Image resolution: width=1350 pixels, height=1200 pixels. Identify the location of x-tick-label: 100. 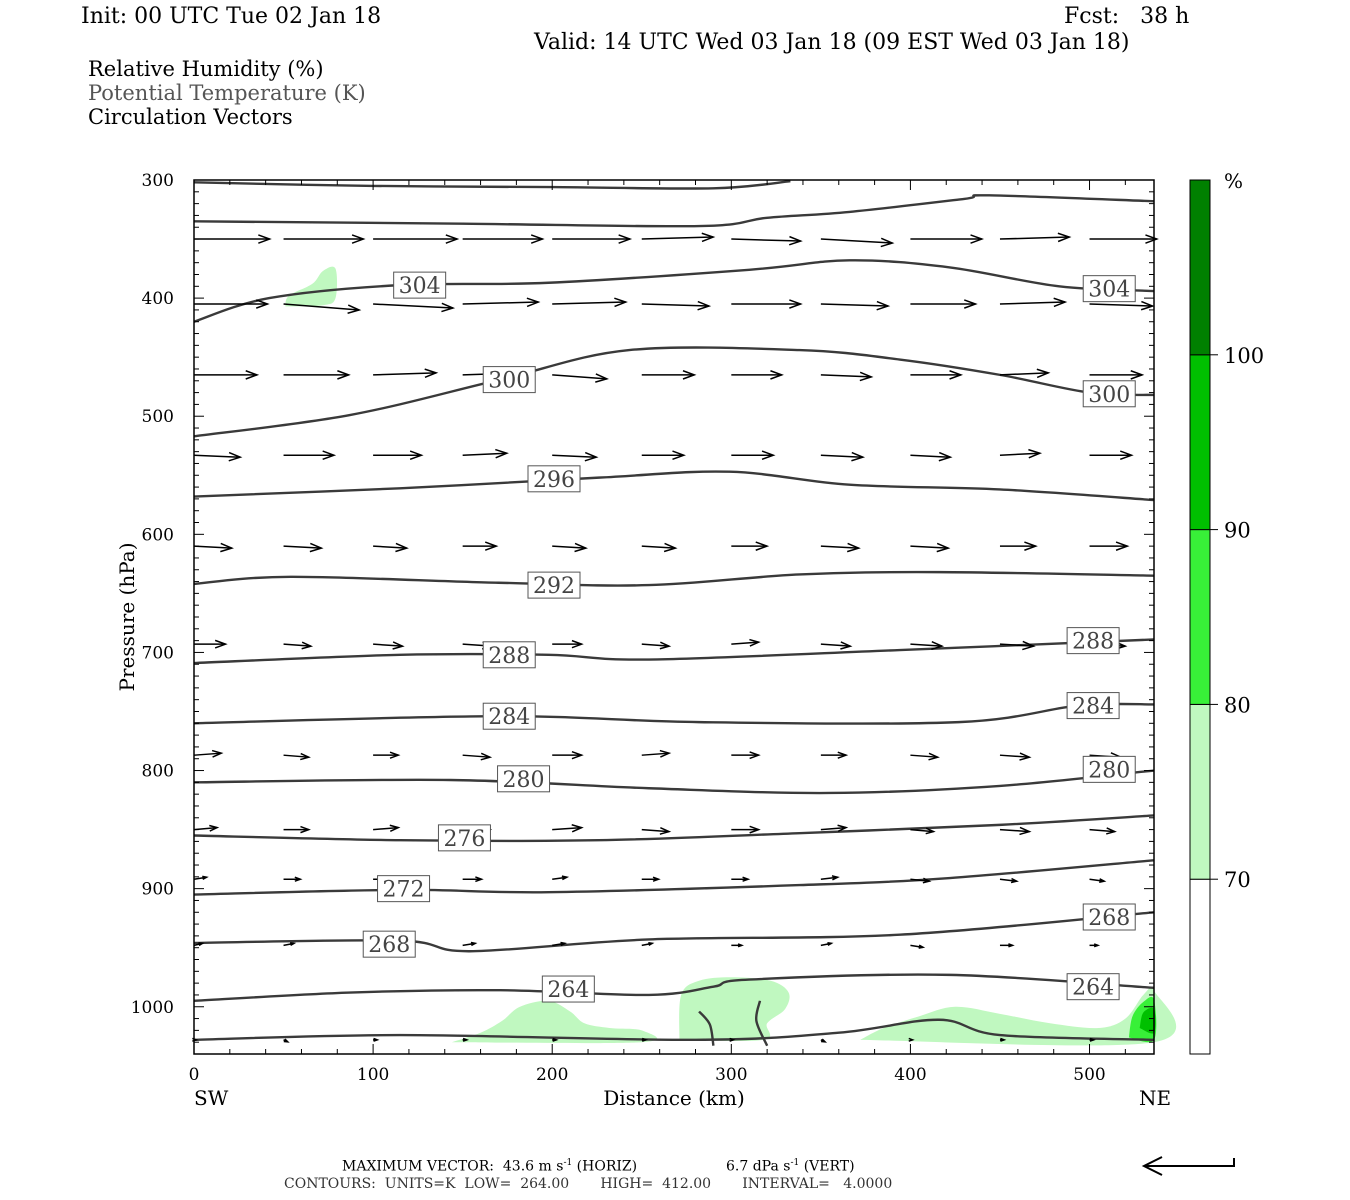
(373, 1075).